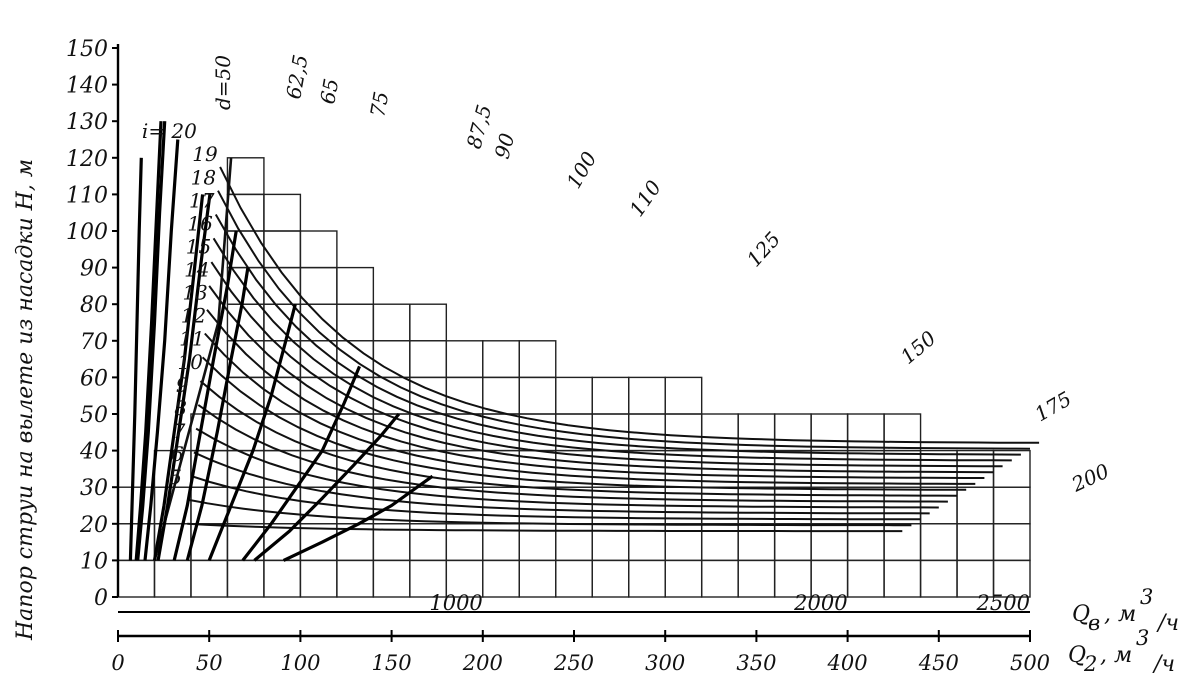 The height and width of the screenshot is (685, 1196). What do you see at coordinates (169, 131) in the screenshot?
I see `step-label: i= 20` at bounding box center [169, 131].